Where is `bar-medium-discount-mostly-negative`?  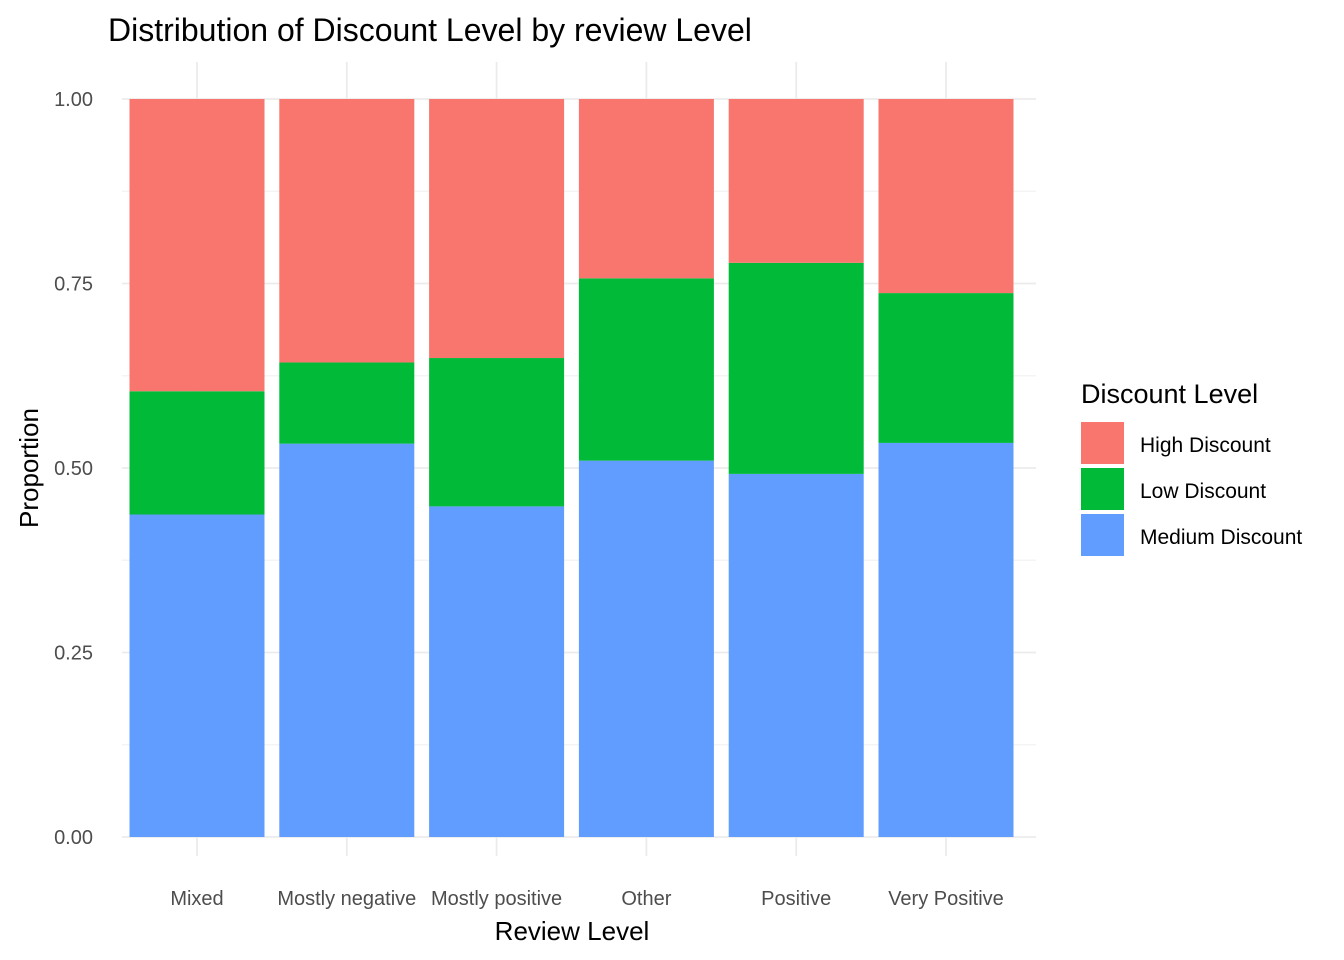 bar-medium-discount-mostly-negative is located at coordinates (347, 640).